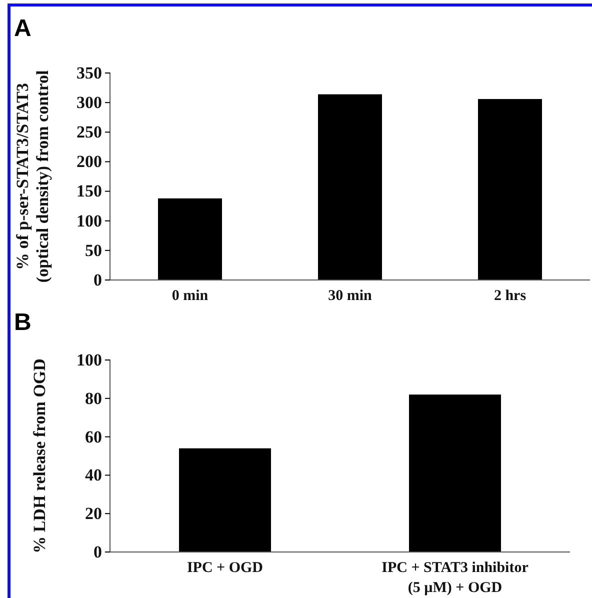  I want to click on y-tick-label: 20, so click(93, 514).